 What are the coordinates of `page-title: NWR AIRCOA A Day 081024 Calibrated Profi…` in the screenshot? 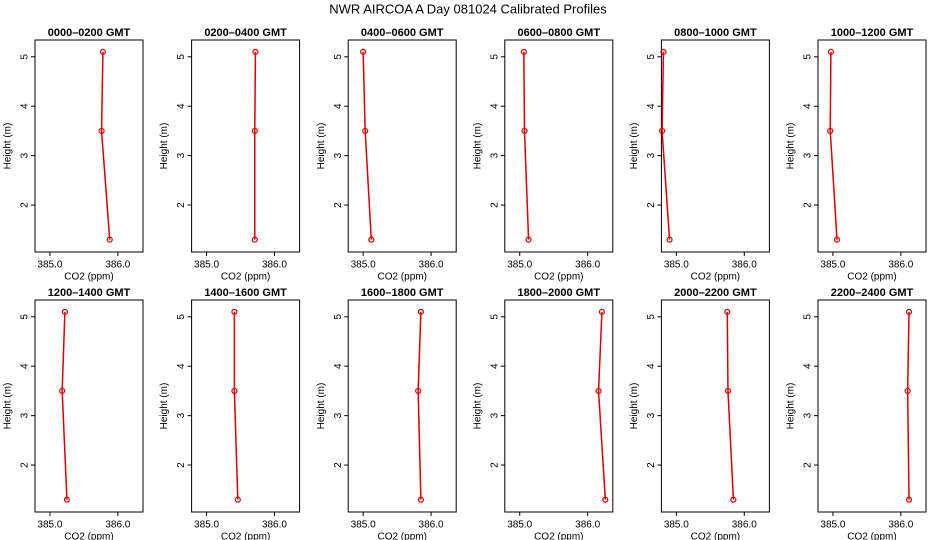 It's located at (468, 8).